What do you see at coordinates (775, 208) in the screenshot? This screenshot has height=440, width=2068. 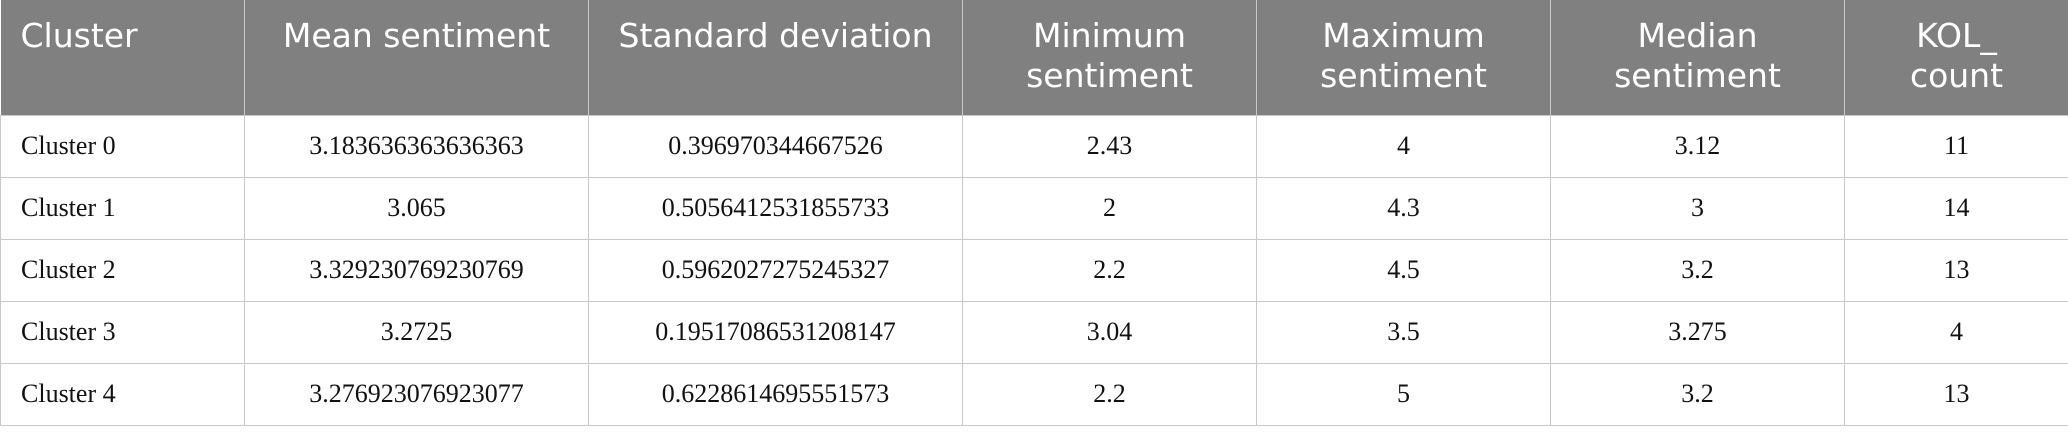 I see `table-cell: 0.5056412531855733` at bounding box center [775, 208].